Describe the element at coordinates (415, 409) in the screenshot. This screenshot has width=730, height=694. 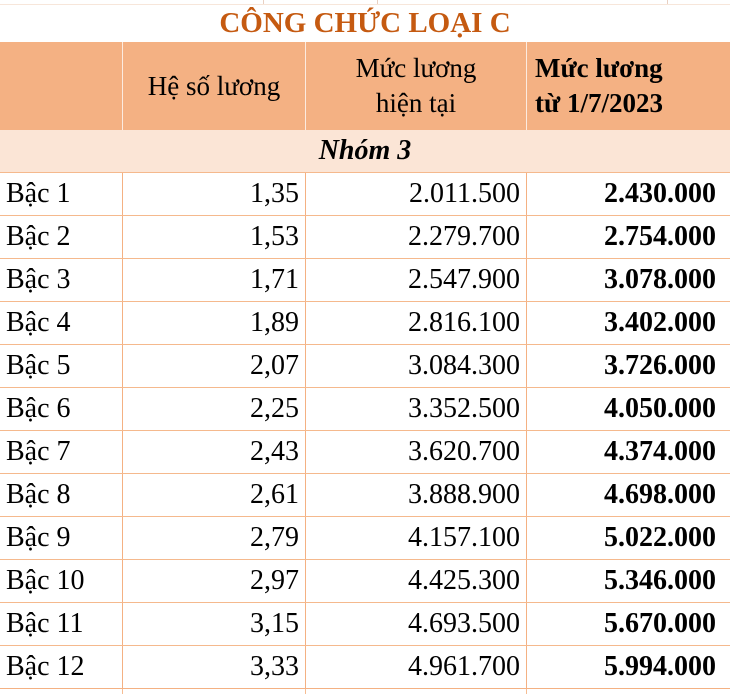
I see `current-salary-cell: 3.352.500` at that location.